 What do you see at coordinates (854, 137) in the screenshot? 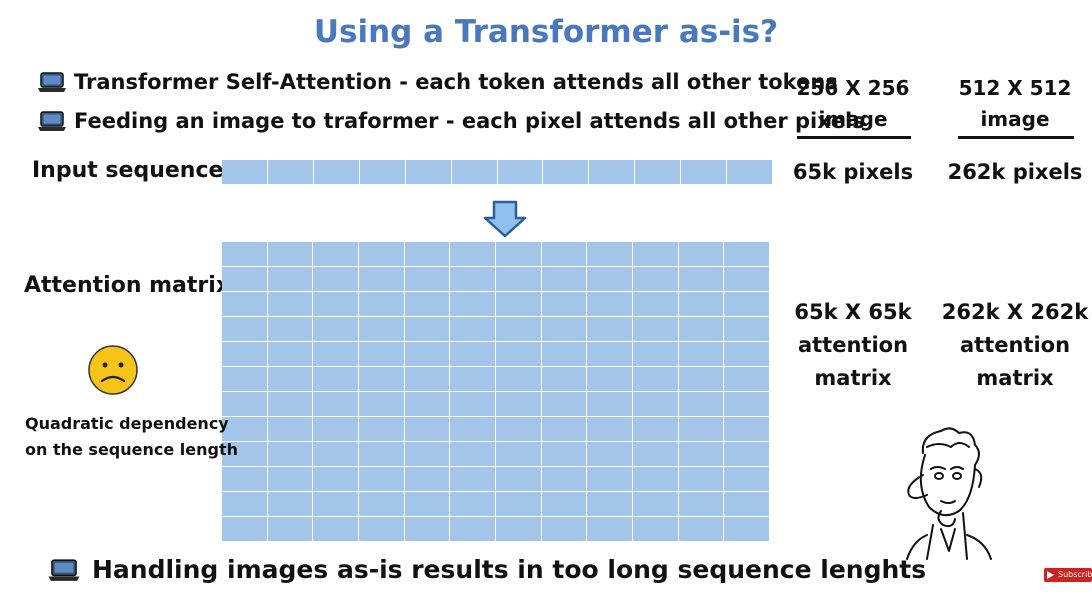
I see `column-underline` at bounding box center [854, 137].